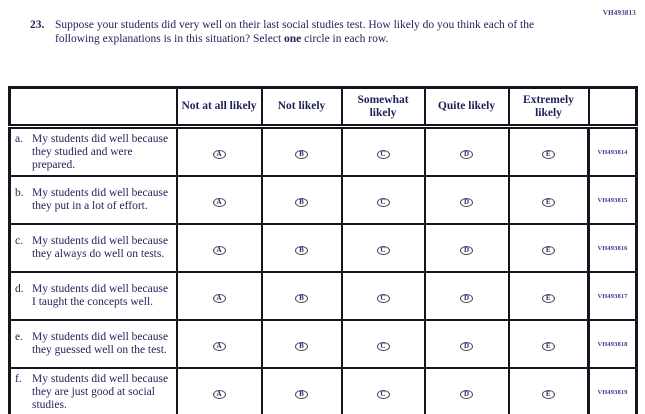 The width and height of the screenshot is (645, 414). Describe the element at coordinates (345, 39) in the screenshot. I see `question-text-post: circle in each row.` at that location.